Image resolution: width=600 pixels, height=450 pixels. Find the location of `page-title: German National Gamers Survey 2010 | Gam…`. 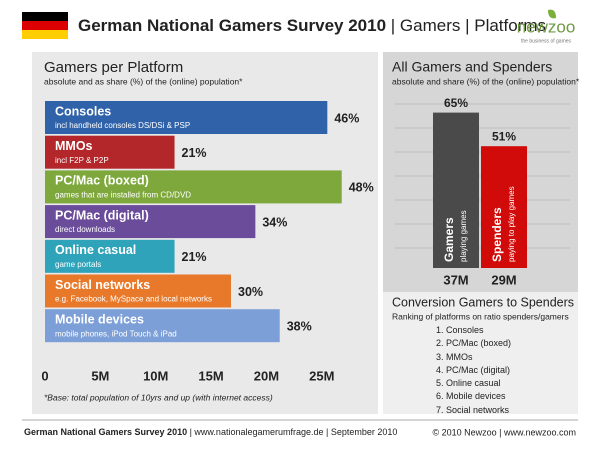

page-title: German National Gamers Survey 2010 | Gam… is located at coordinates (312, 25).